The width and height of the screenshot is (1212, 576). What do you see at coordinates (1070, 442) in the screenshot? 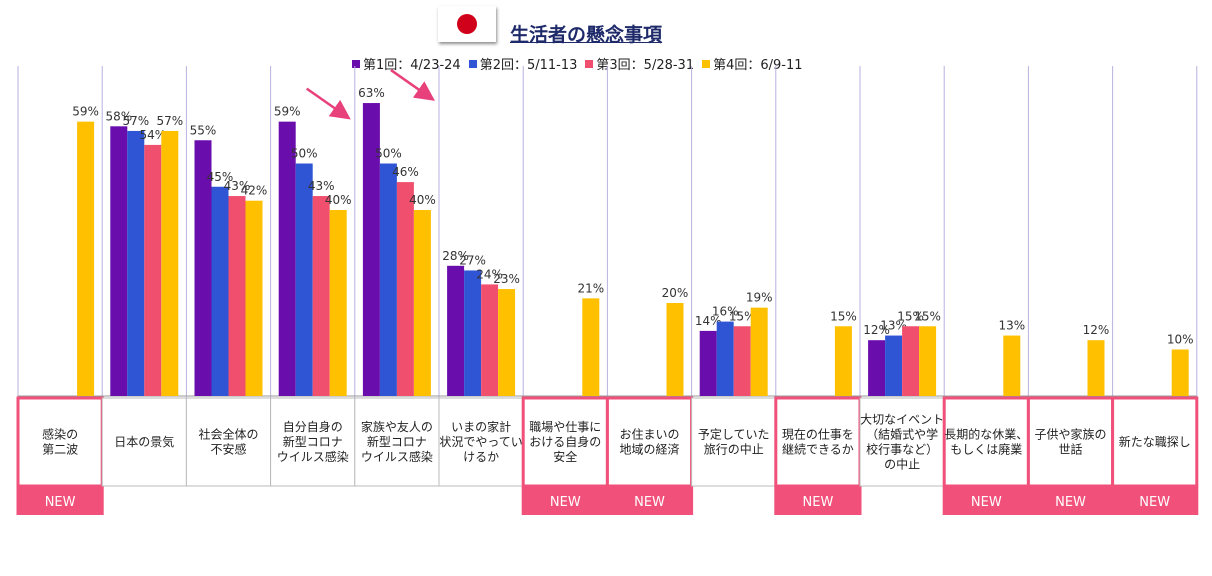
I see `category-label: 子供や家族の世話` at bounding box center [1070, 442].